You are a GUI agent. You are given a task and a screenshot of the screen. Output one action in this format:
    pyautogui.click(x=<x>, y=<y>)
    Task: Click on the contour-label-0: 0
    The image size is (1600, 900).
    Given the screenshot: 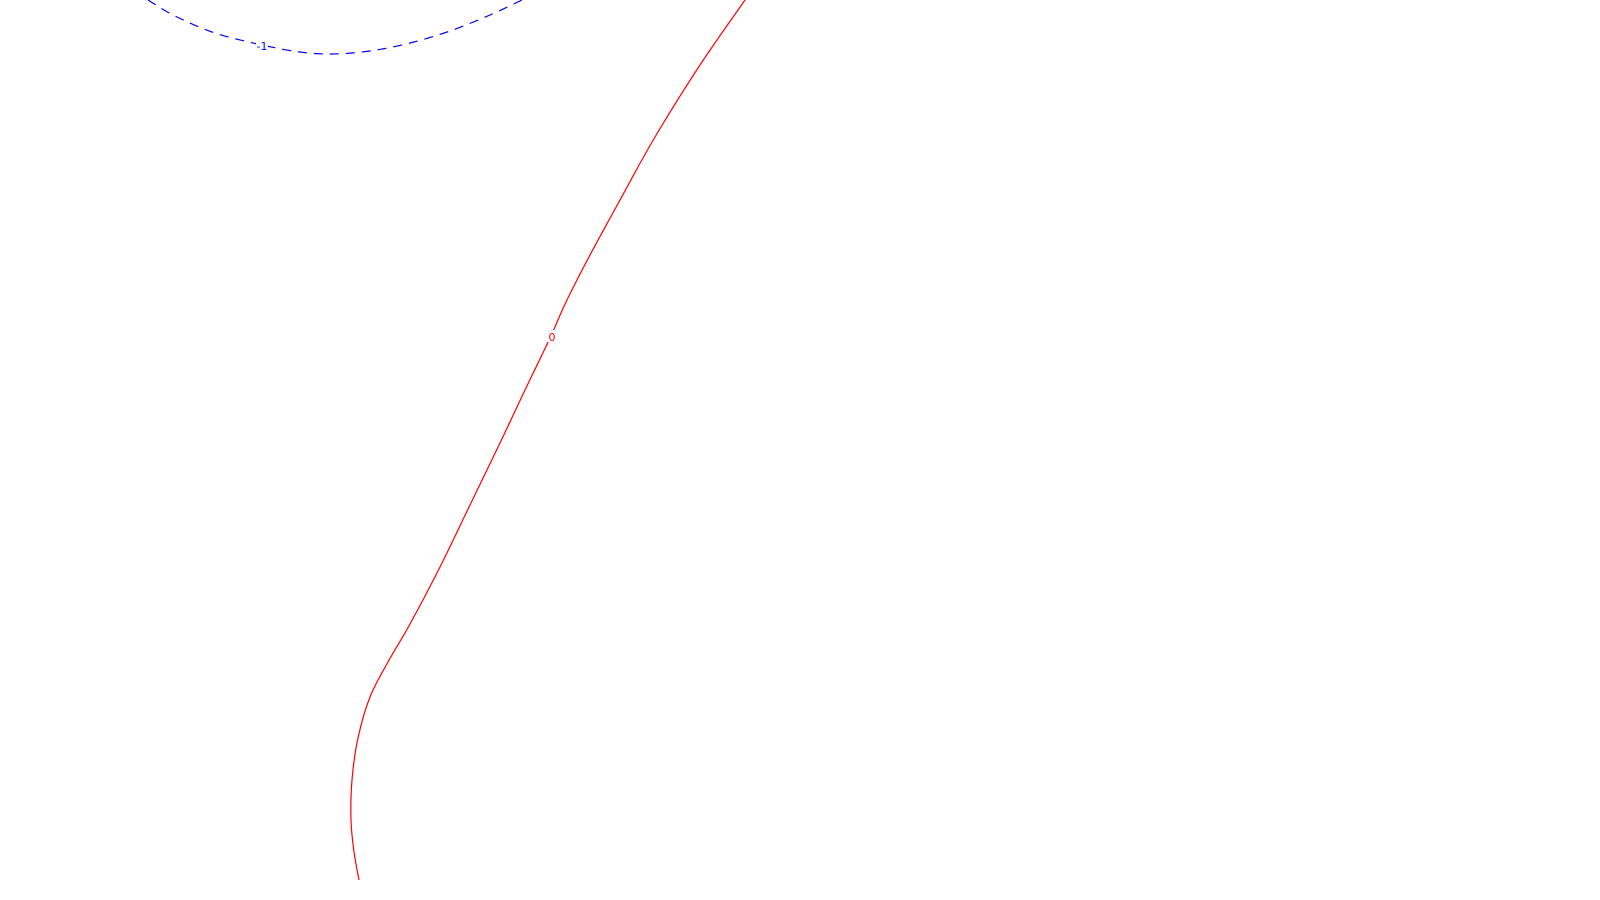 What is the action you would take?
    pyautogui.click(x=552, y=337)
    